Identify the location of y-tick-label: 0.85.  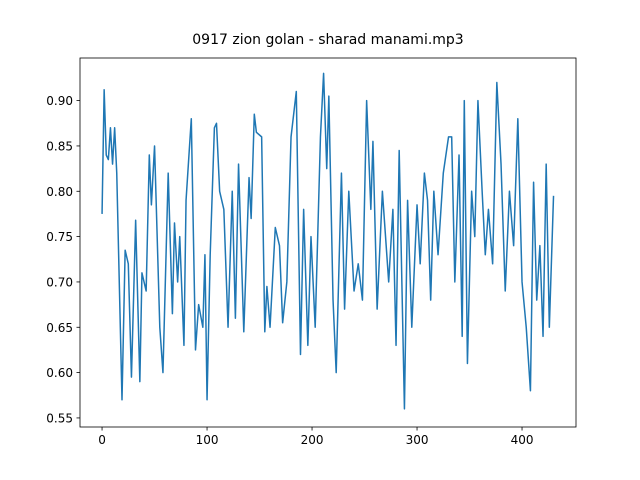
(59, 146).